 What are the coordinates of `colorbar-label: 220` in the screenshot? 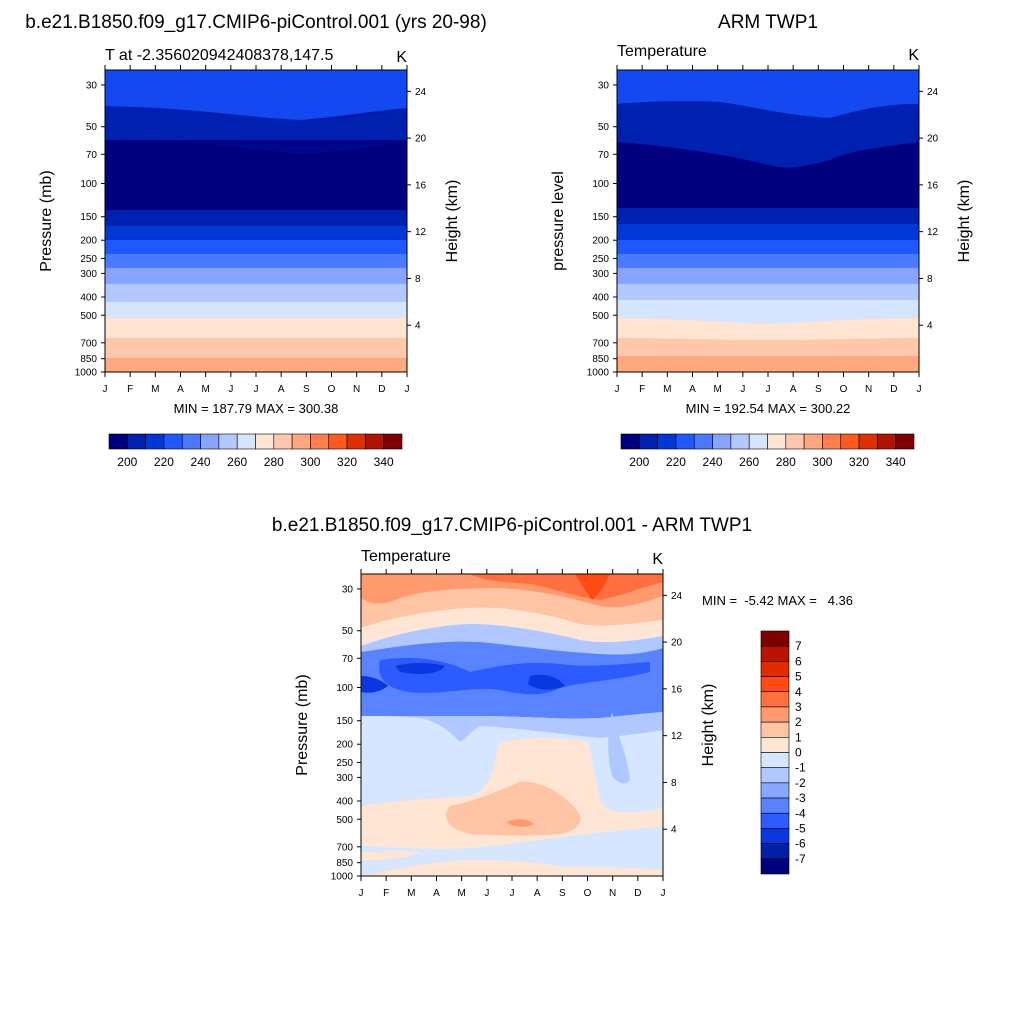 It's located at (676, 462).